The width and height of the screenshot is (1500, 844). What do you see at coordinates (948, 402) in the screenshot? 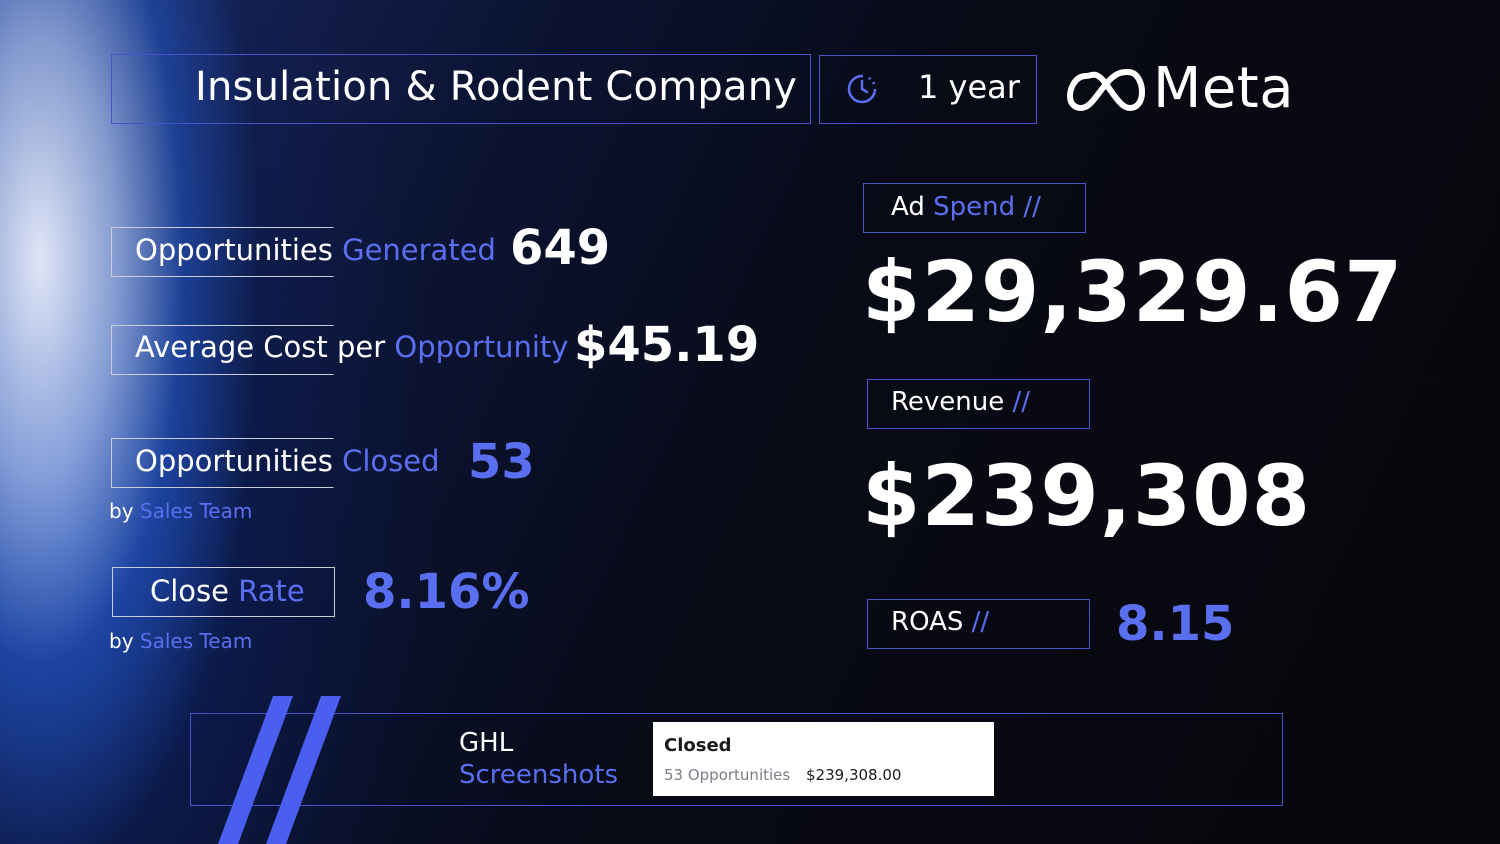
I see `revenue-label-text: Revenue` at bounding box center [948, 402].